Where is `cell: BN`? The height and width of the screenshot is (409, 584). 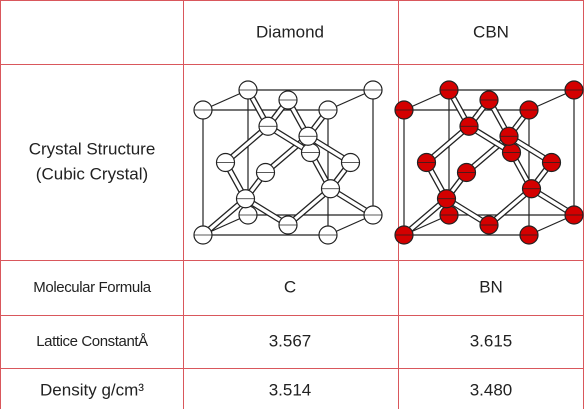 cell: BN is located at coordinates (491, 286).